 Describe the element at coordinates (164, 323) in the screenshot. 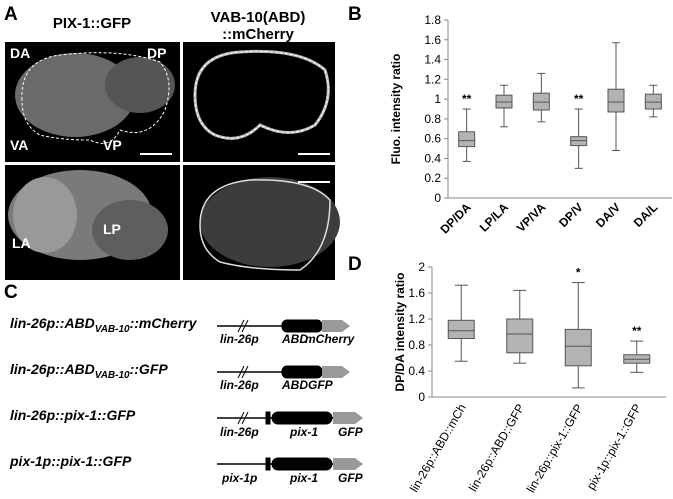

I see `name-part: ::mCherry` at that location.